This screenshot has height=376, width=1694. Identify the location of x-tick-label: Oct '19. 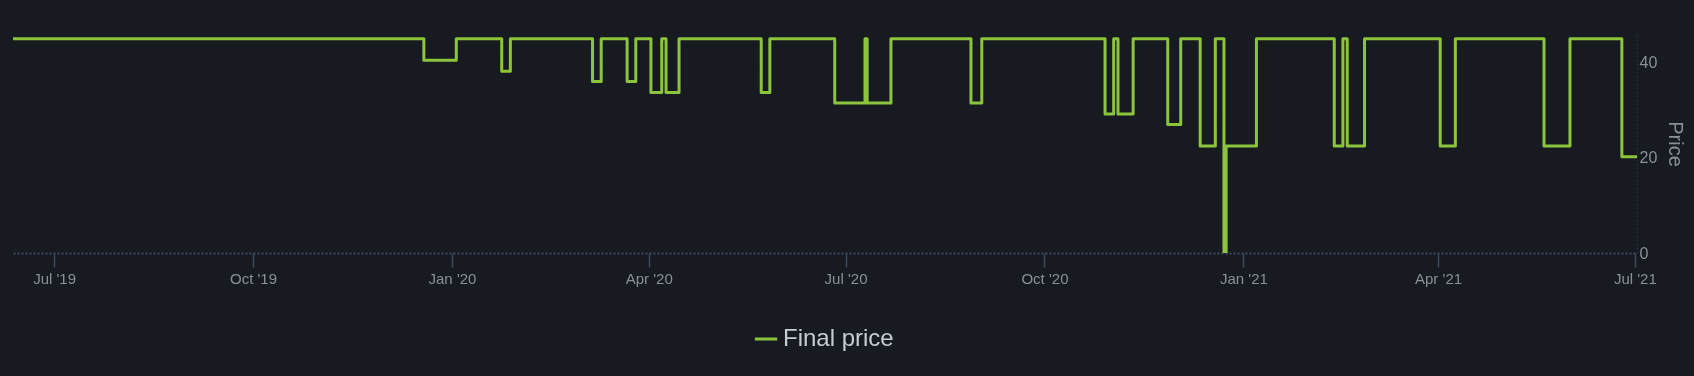
(254, 278).